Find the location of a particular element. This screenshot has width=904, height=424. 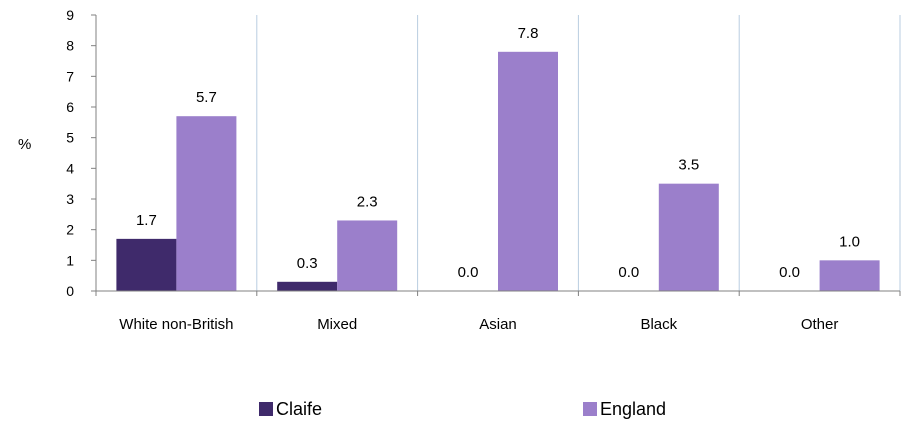

data-label-claife-1: 0.3 is located at coordinates (307, 263).